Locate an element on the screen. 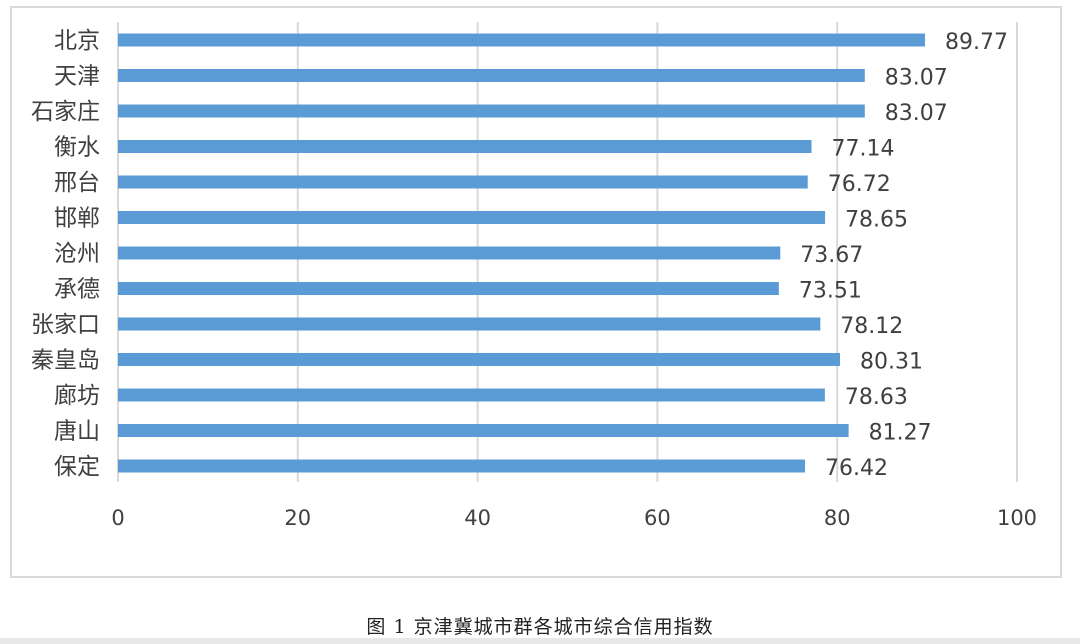 The image size is (1080, 644). data-label: 73.67 is located at coordinates (831, 255).